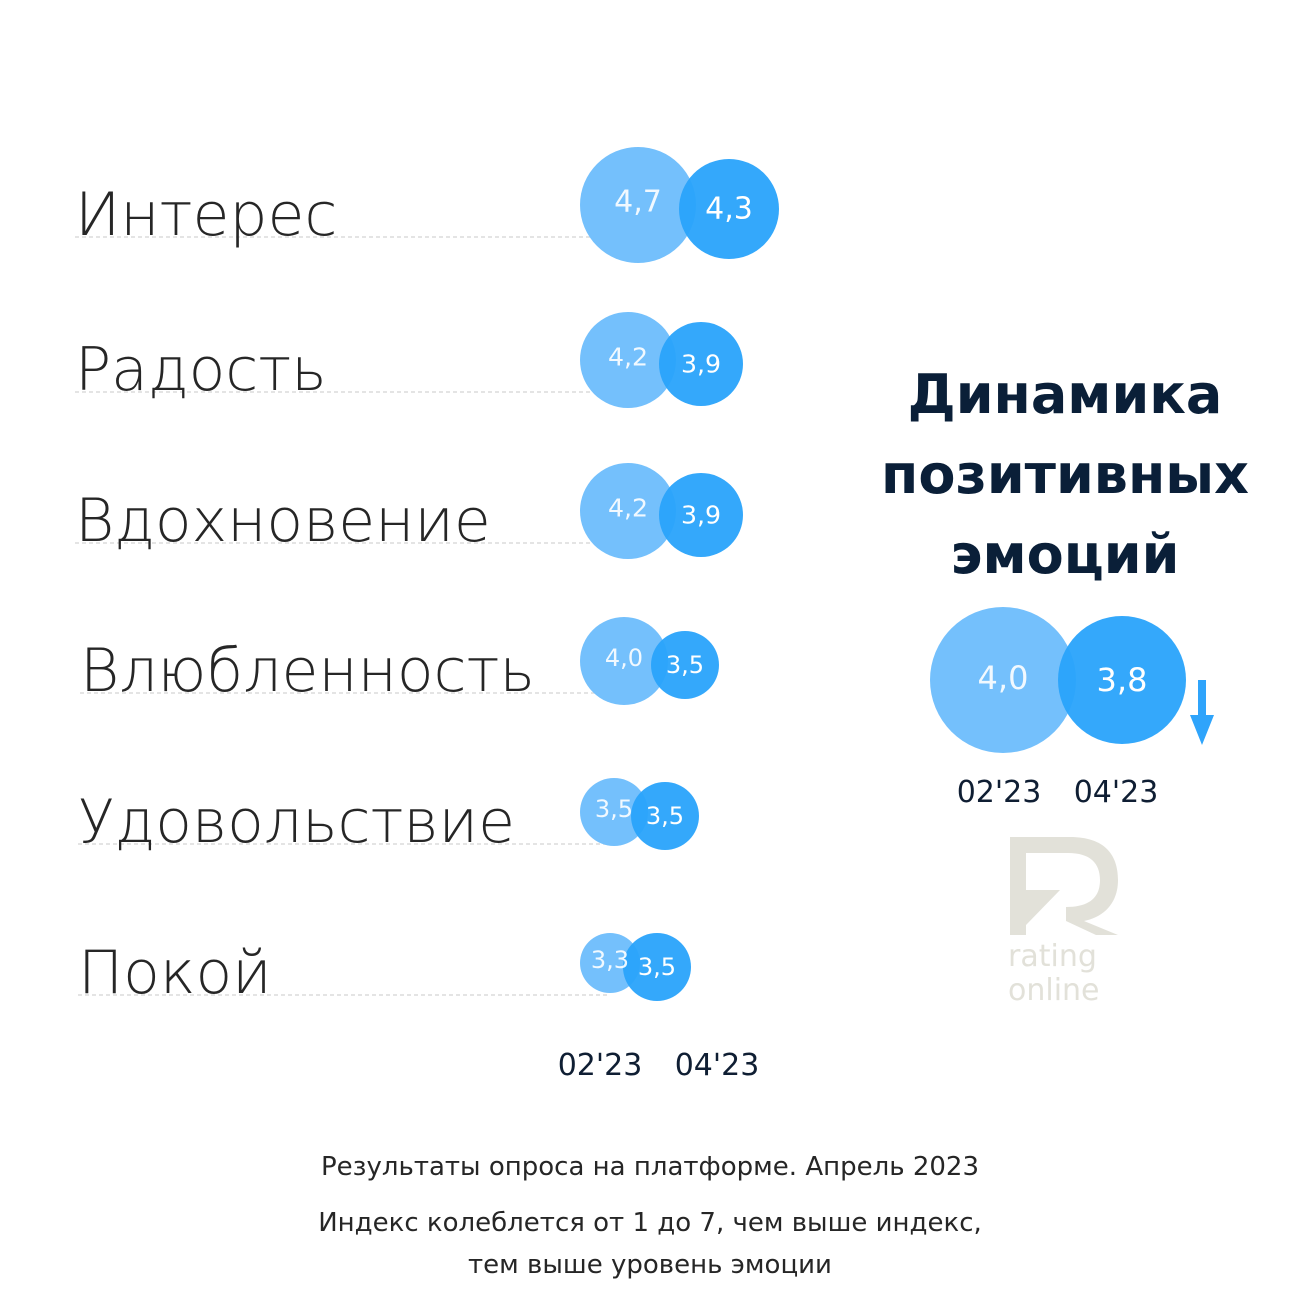 The width and height of the screenshot is (1302, 1302). What do you see at coordinates (1065, 554) in the screenshot?
I see `title-line-3: эмоций` at bounding box center [1065, 554].